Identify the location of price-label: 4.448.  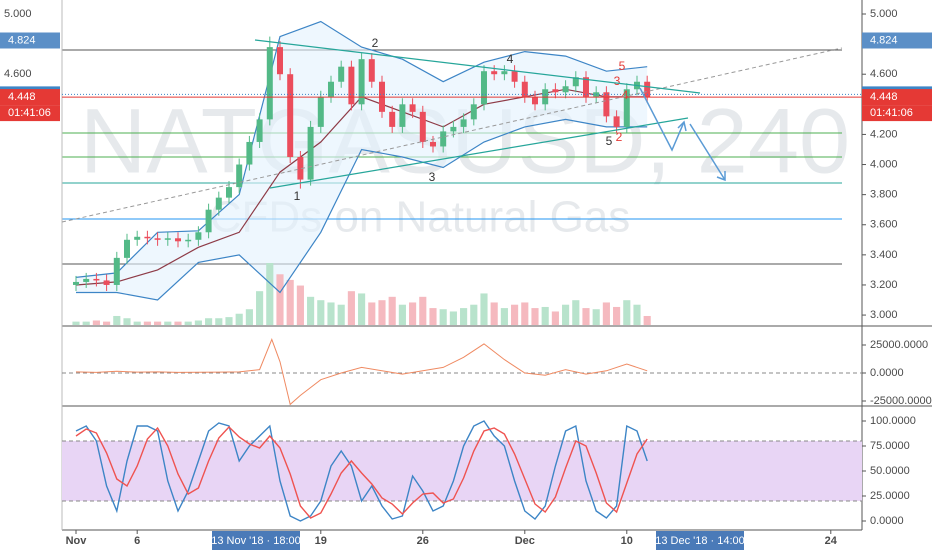
(884, 97).